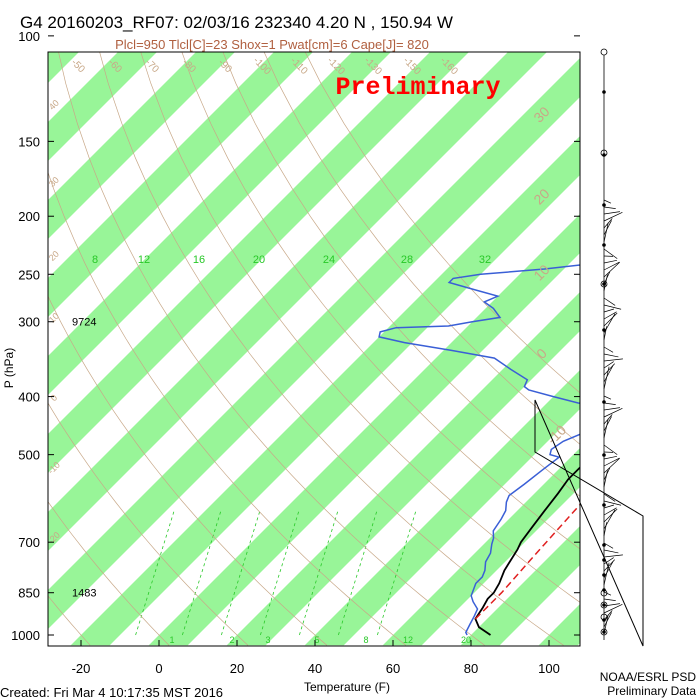 Image resolution: width=700 pixels, height=700 pixels. What do you see at coordinates (199, 260) in the screenshot?
I see `mixing-ratio-label: 16` at bounding box center [199, 260].